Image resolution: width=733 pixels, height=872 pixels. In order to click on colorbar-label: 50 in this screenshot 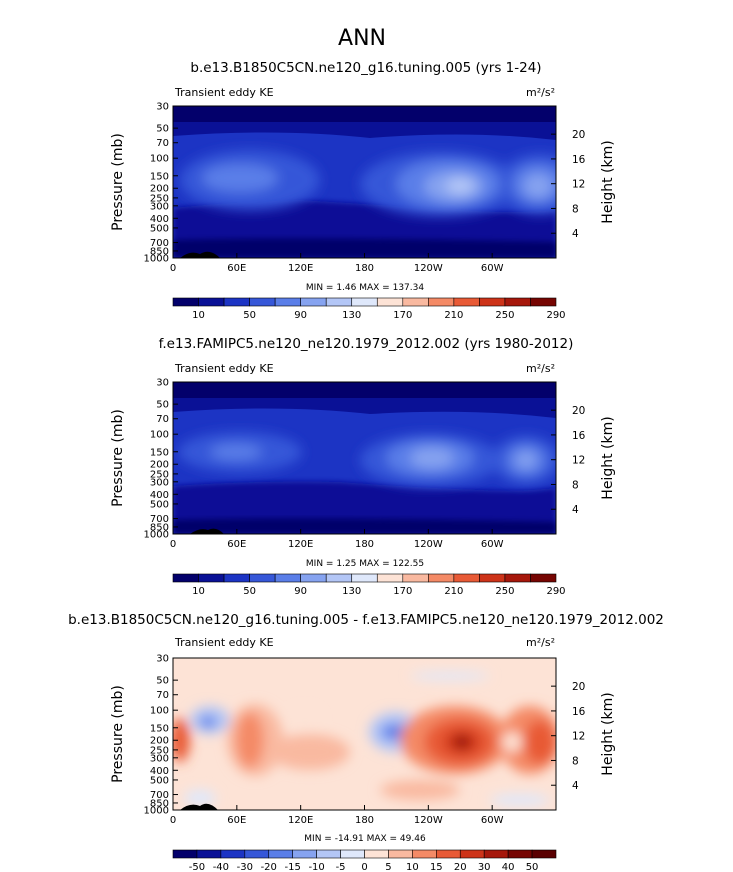, I will do `click(249, 591)`.